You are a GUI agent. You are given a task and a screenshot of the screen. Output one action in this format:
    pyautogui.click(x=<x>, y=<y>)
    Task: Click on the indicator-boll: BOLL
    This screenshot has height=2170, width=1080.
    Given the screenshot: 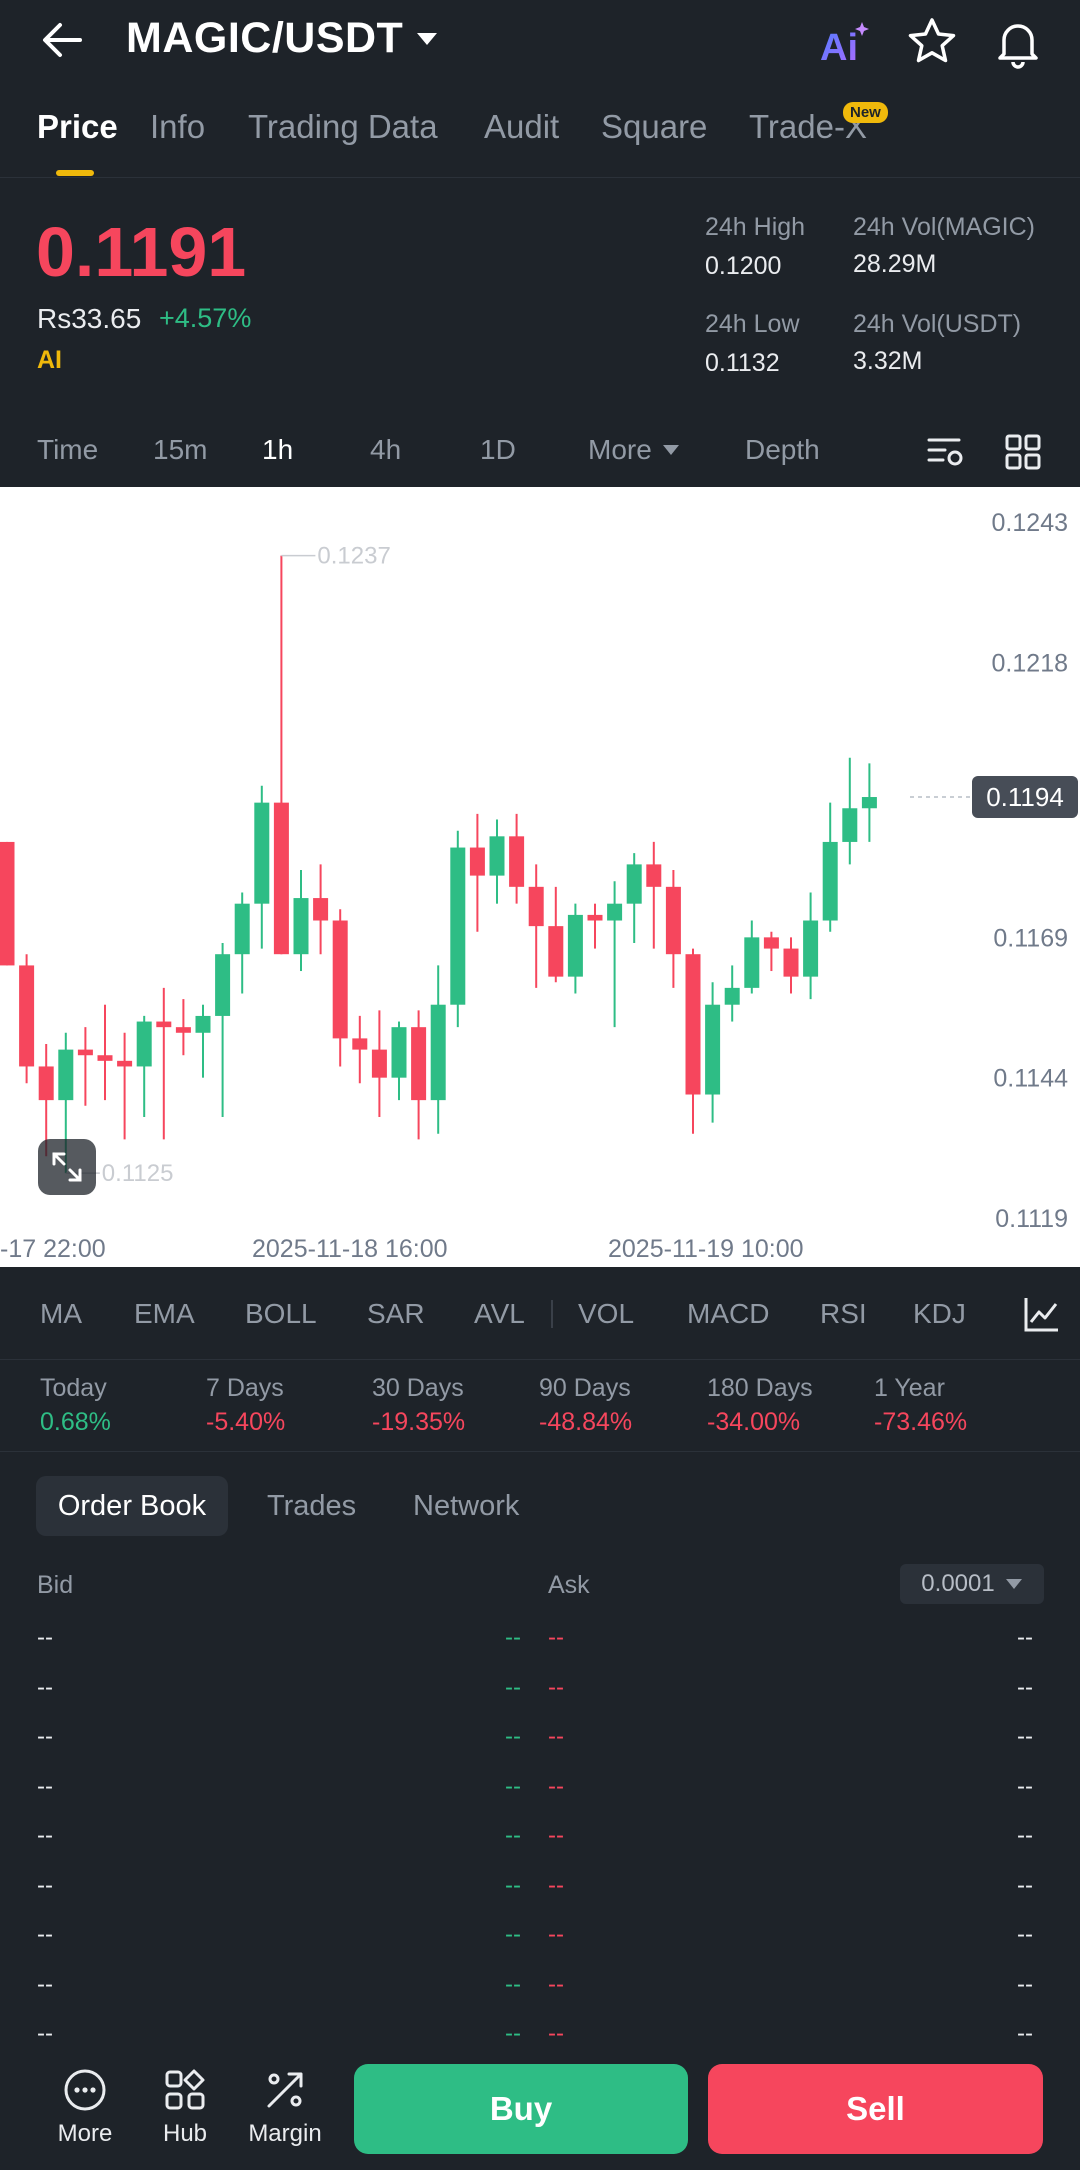 What is the action you would take?
    pyautogui.click(x=281, y=1313)
    